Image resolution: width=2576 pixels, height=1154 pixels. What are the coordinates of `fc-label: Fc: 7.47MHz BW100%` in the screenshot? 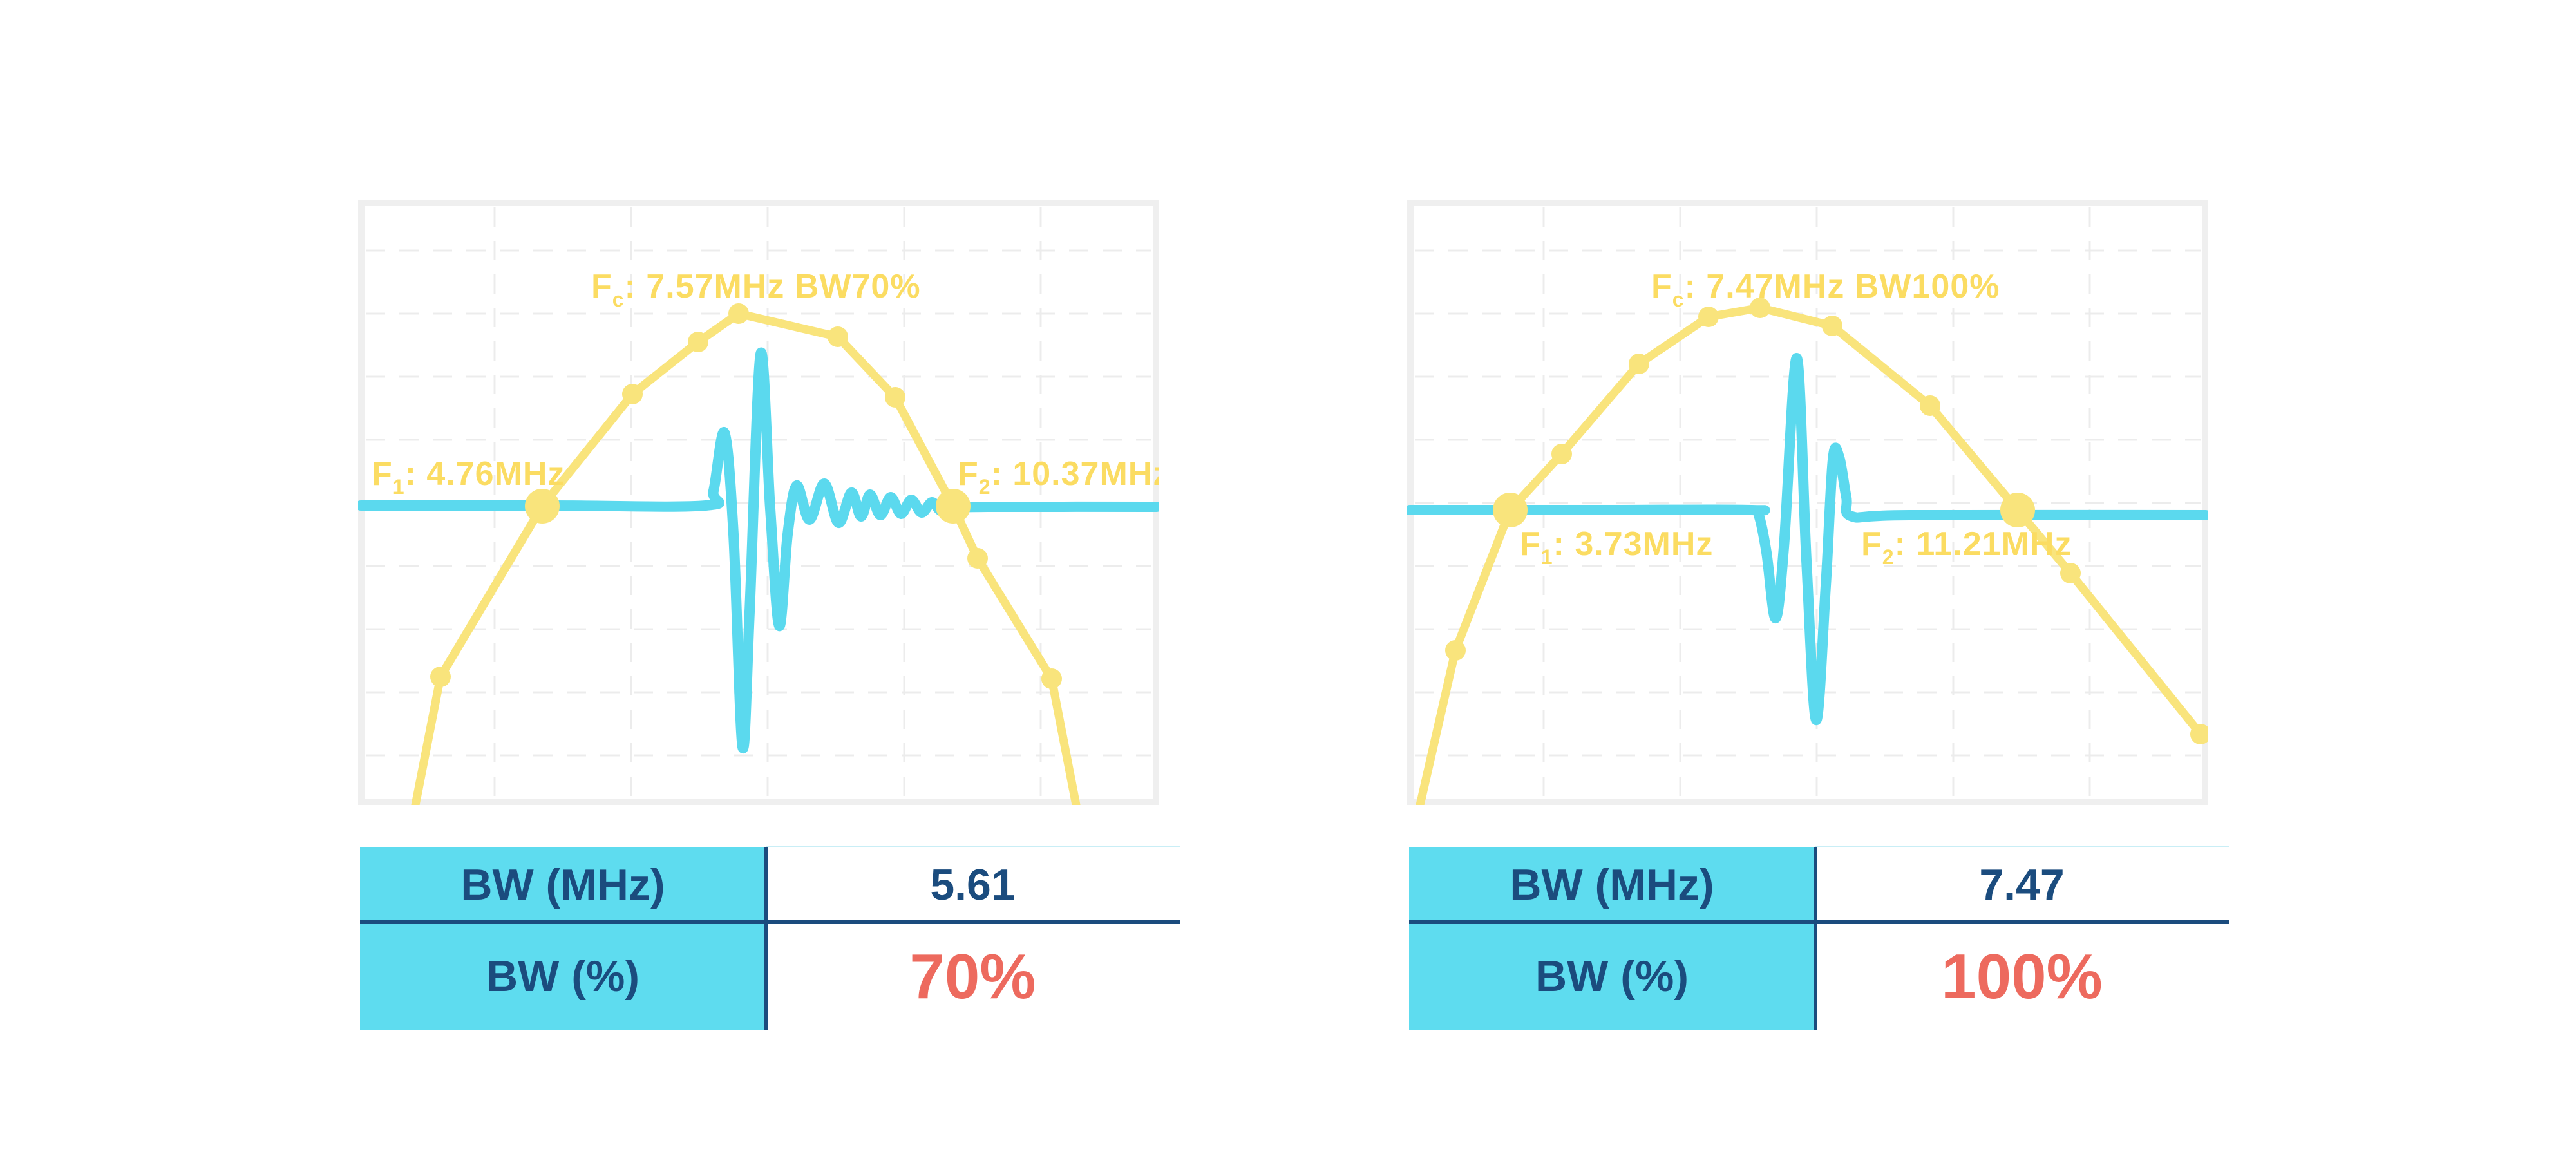 It's located at (1826, 289).